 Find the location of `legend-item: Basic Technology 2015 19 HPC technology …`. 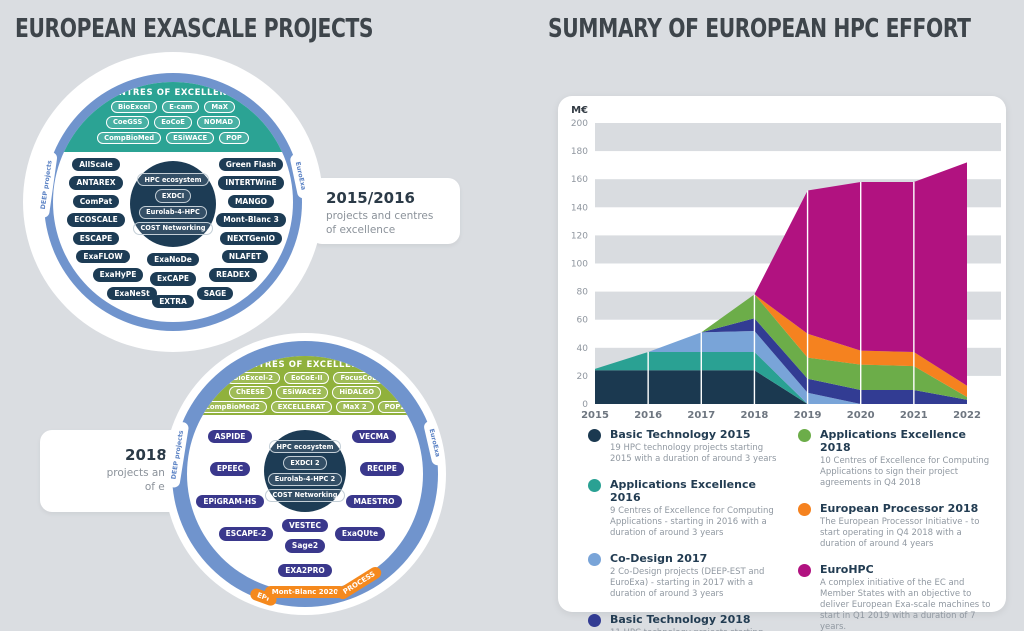

legend-item: Basic Technology 2015 19 HPC technology … is located at coordinates (686, 446).